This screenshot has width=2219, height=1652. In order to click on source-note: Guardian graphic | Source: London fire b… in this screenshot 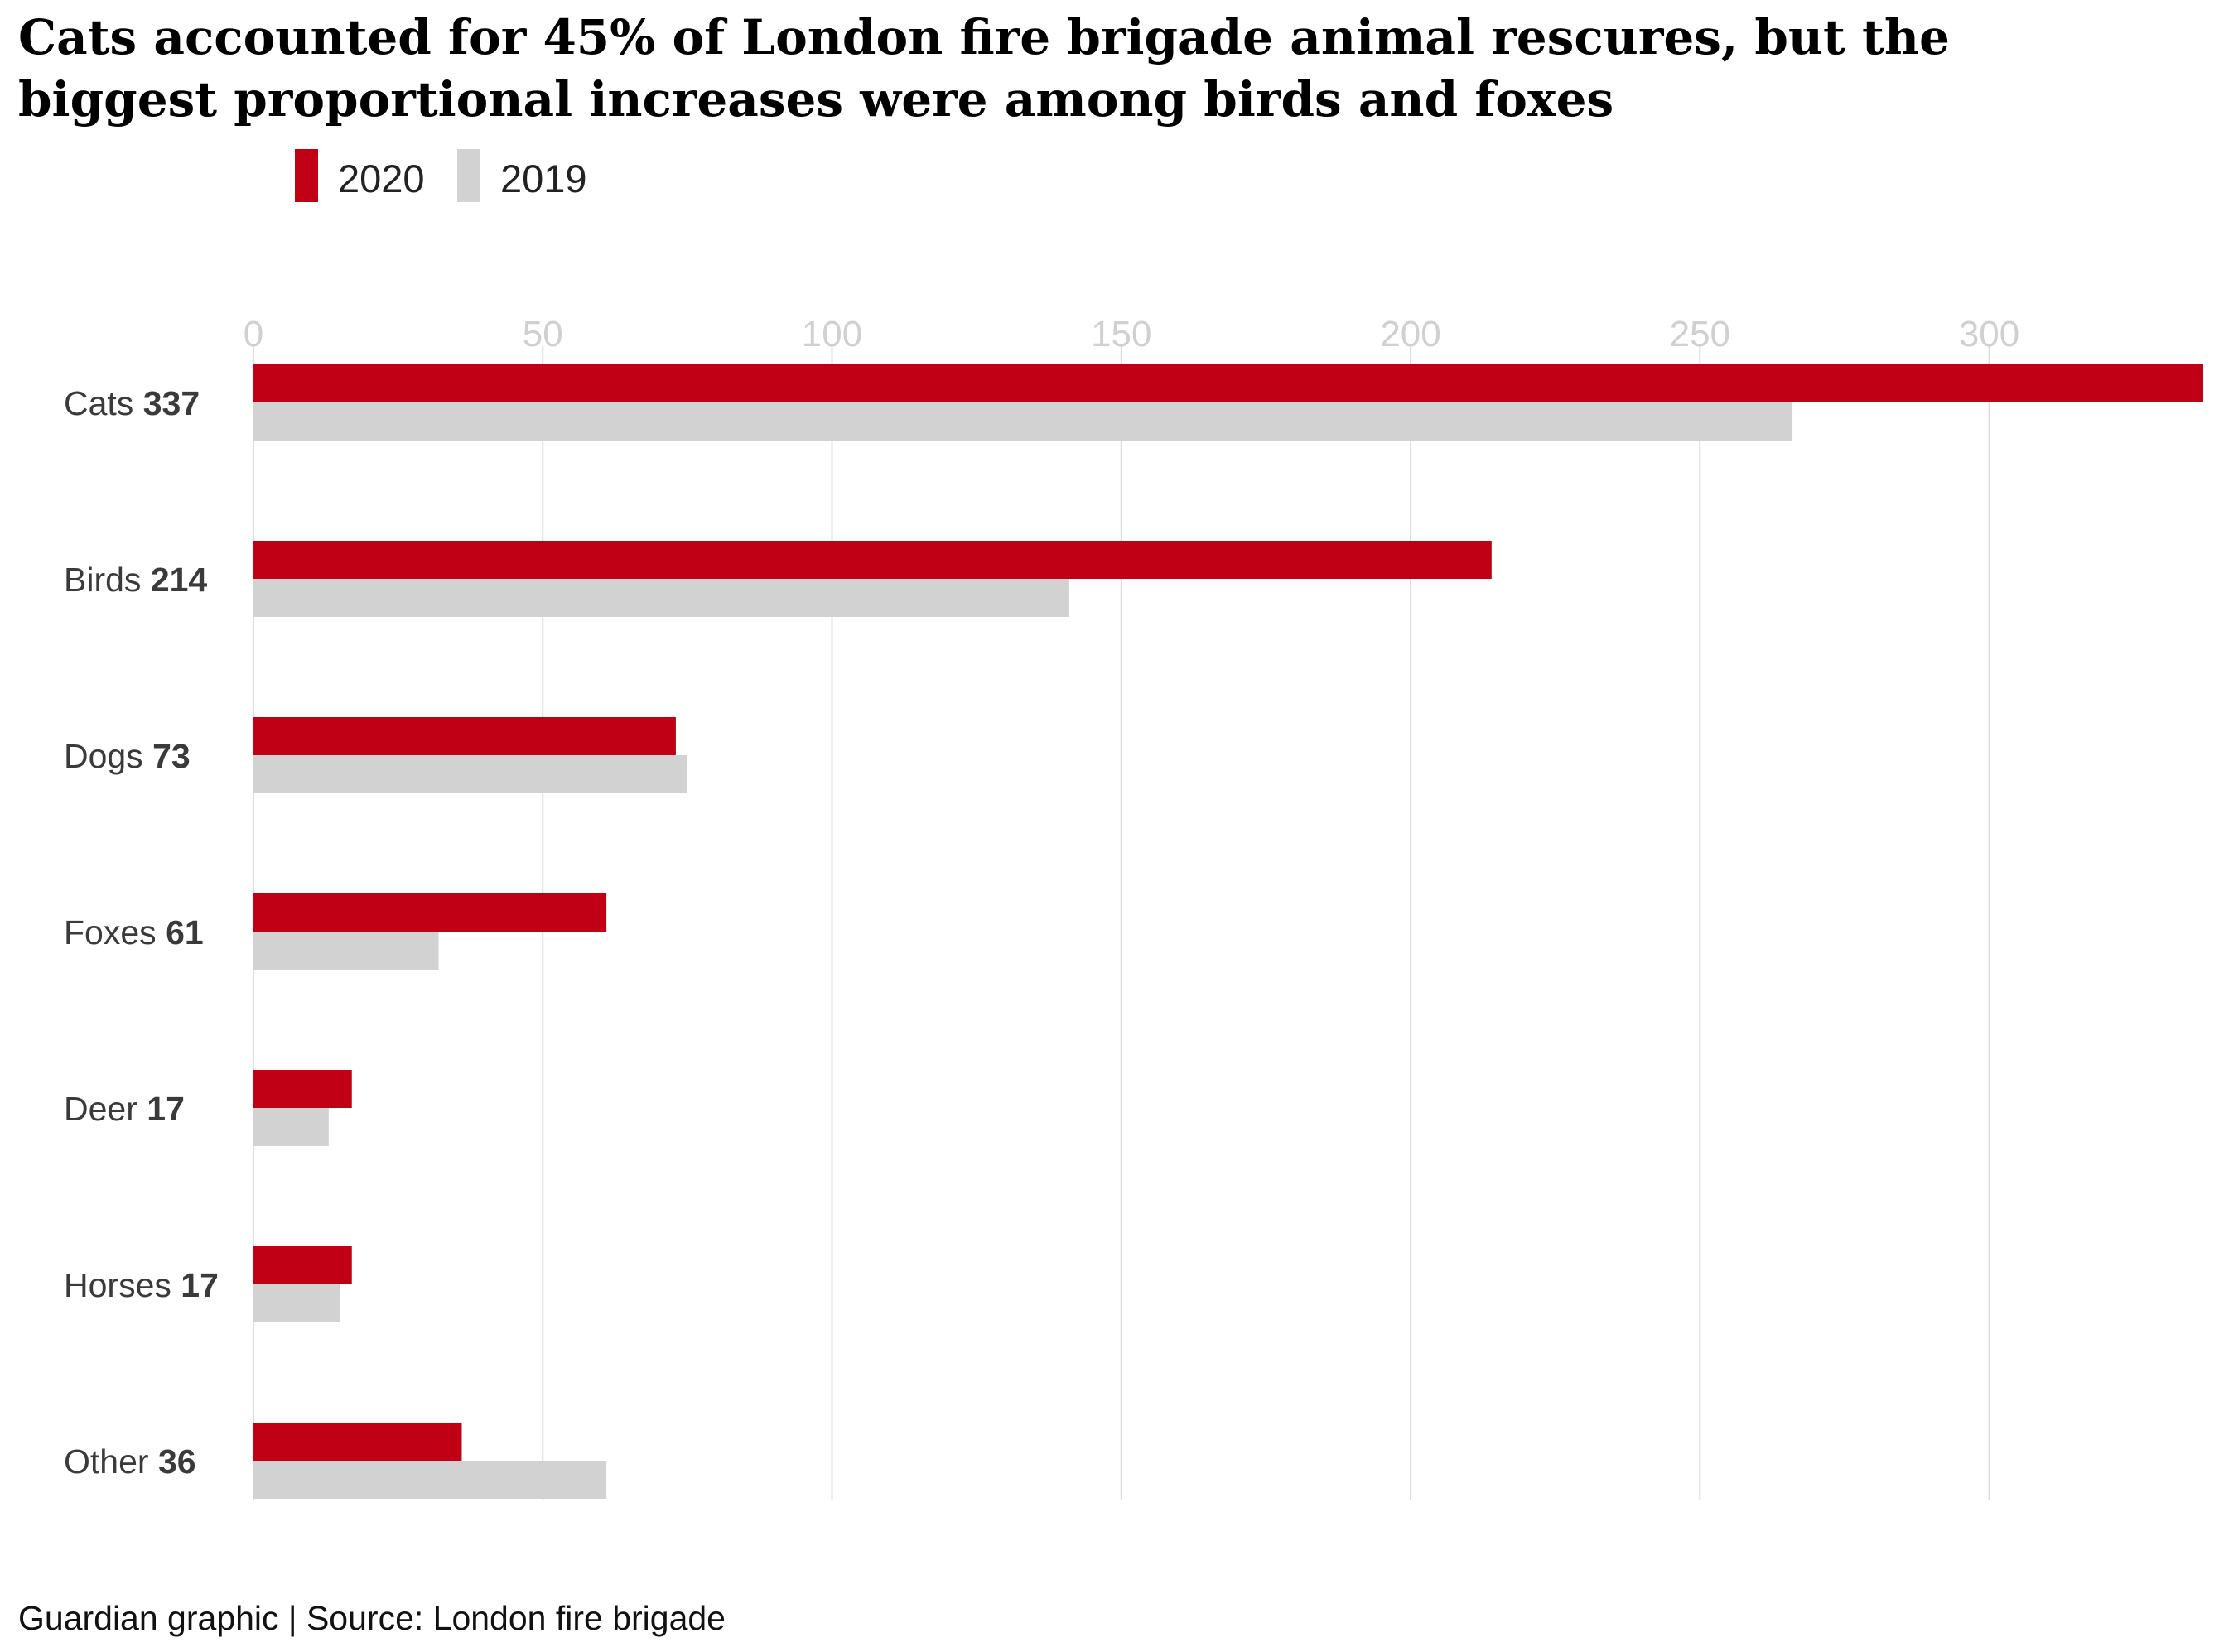, I will do `click(372, 1618)`.